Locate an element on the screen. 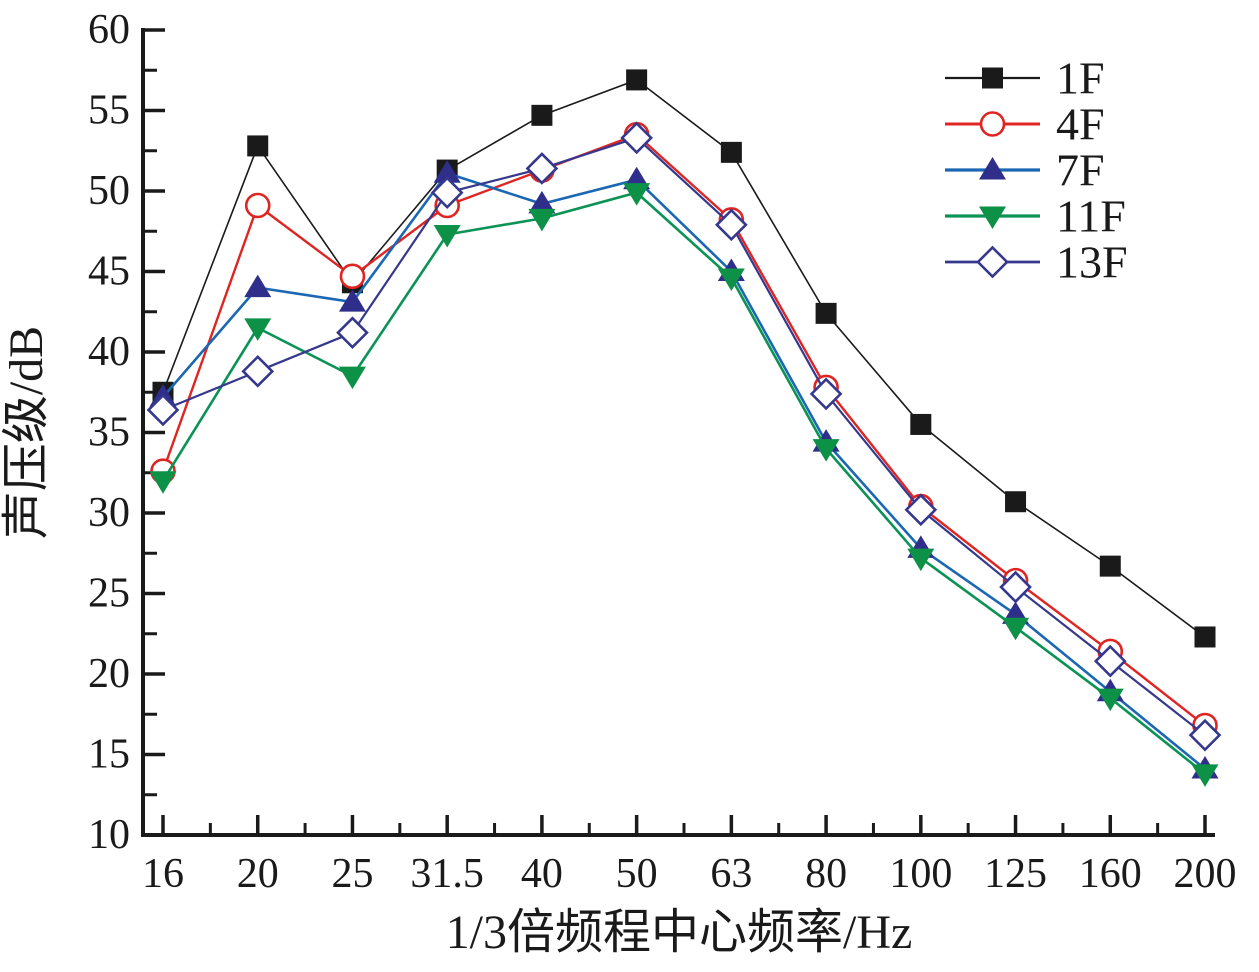 This screenshot has height=972, width=1259. legend-item-1F: 1F is located at coordinates (1025, 78).